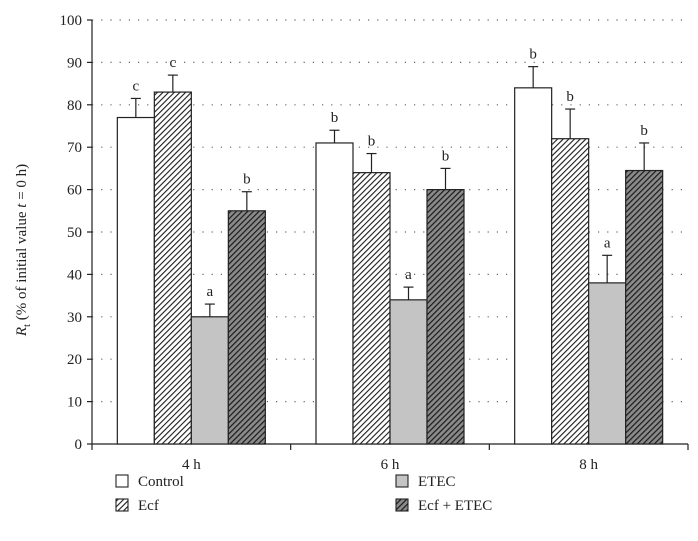 The height and width of the screenshot is (541, 698). Describe the element at coordinates (191, 465) in the screenshot. I see `x-category-label: 4 h` at that location.